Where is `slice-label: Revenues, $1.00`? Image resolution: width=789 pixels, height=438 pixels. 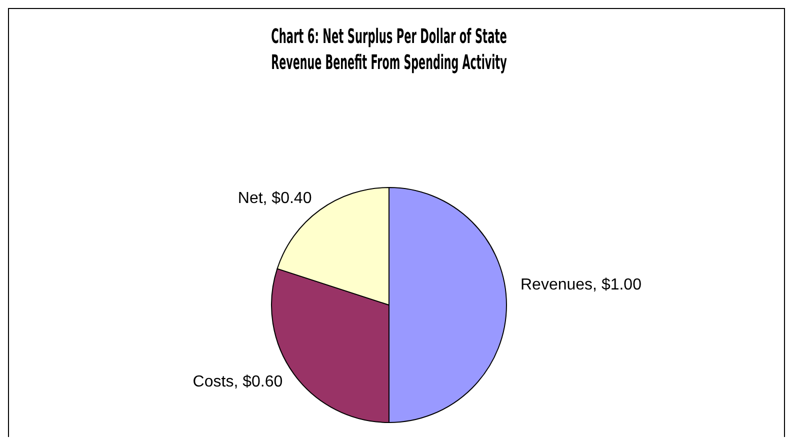 slice-label: Revenues, $1.00 is located at coordinates (581, 285).